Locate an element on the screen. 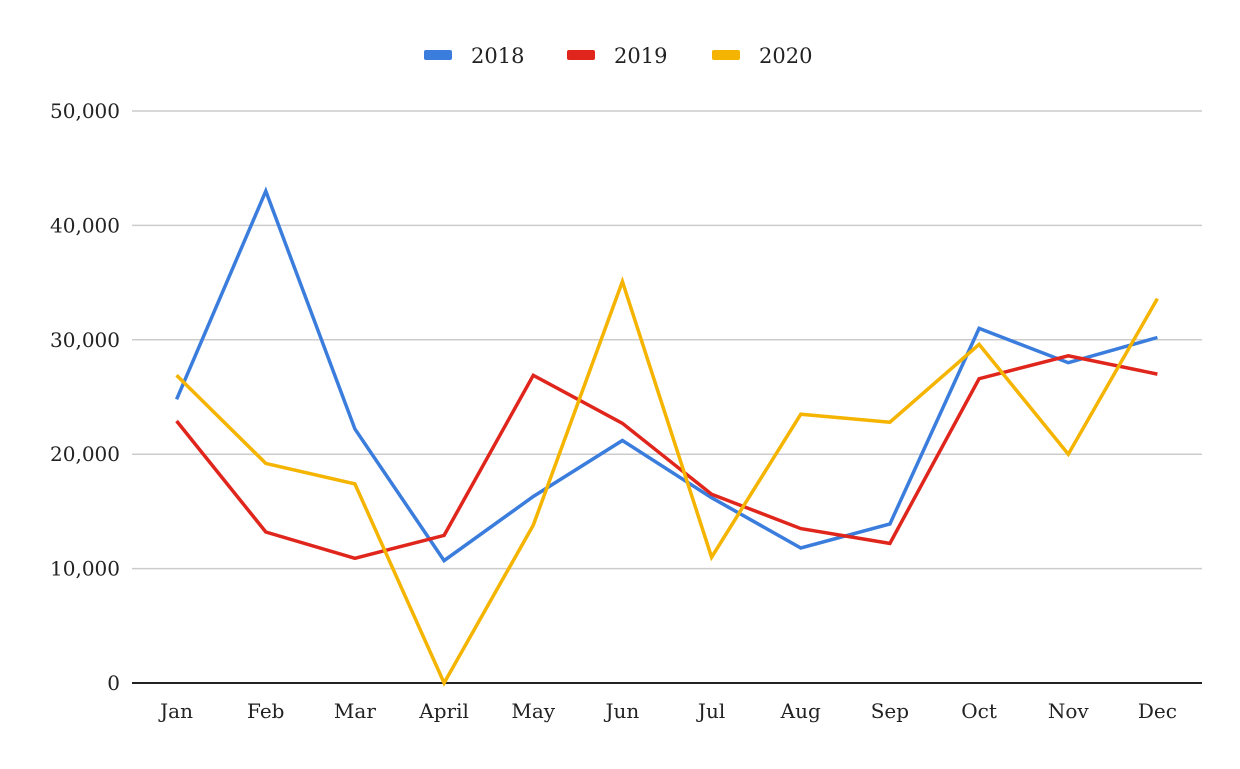 The height and width of the screenshot is (769, 1240). x-tick-label: Oct is located at coordinates (979, 711).